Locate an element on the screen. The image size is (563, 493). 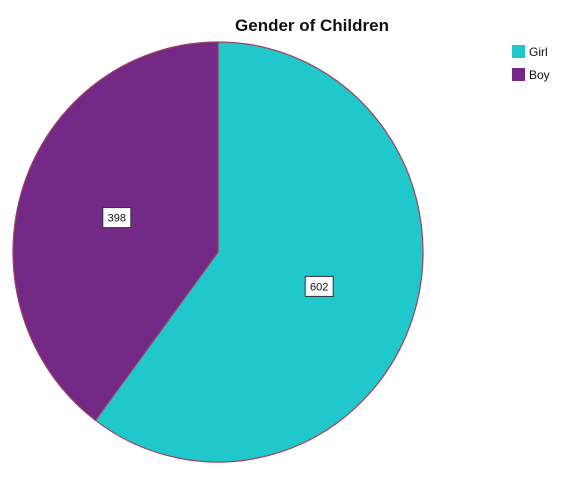
legend-item-girl: Girl is located at coordinates (530, 52).